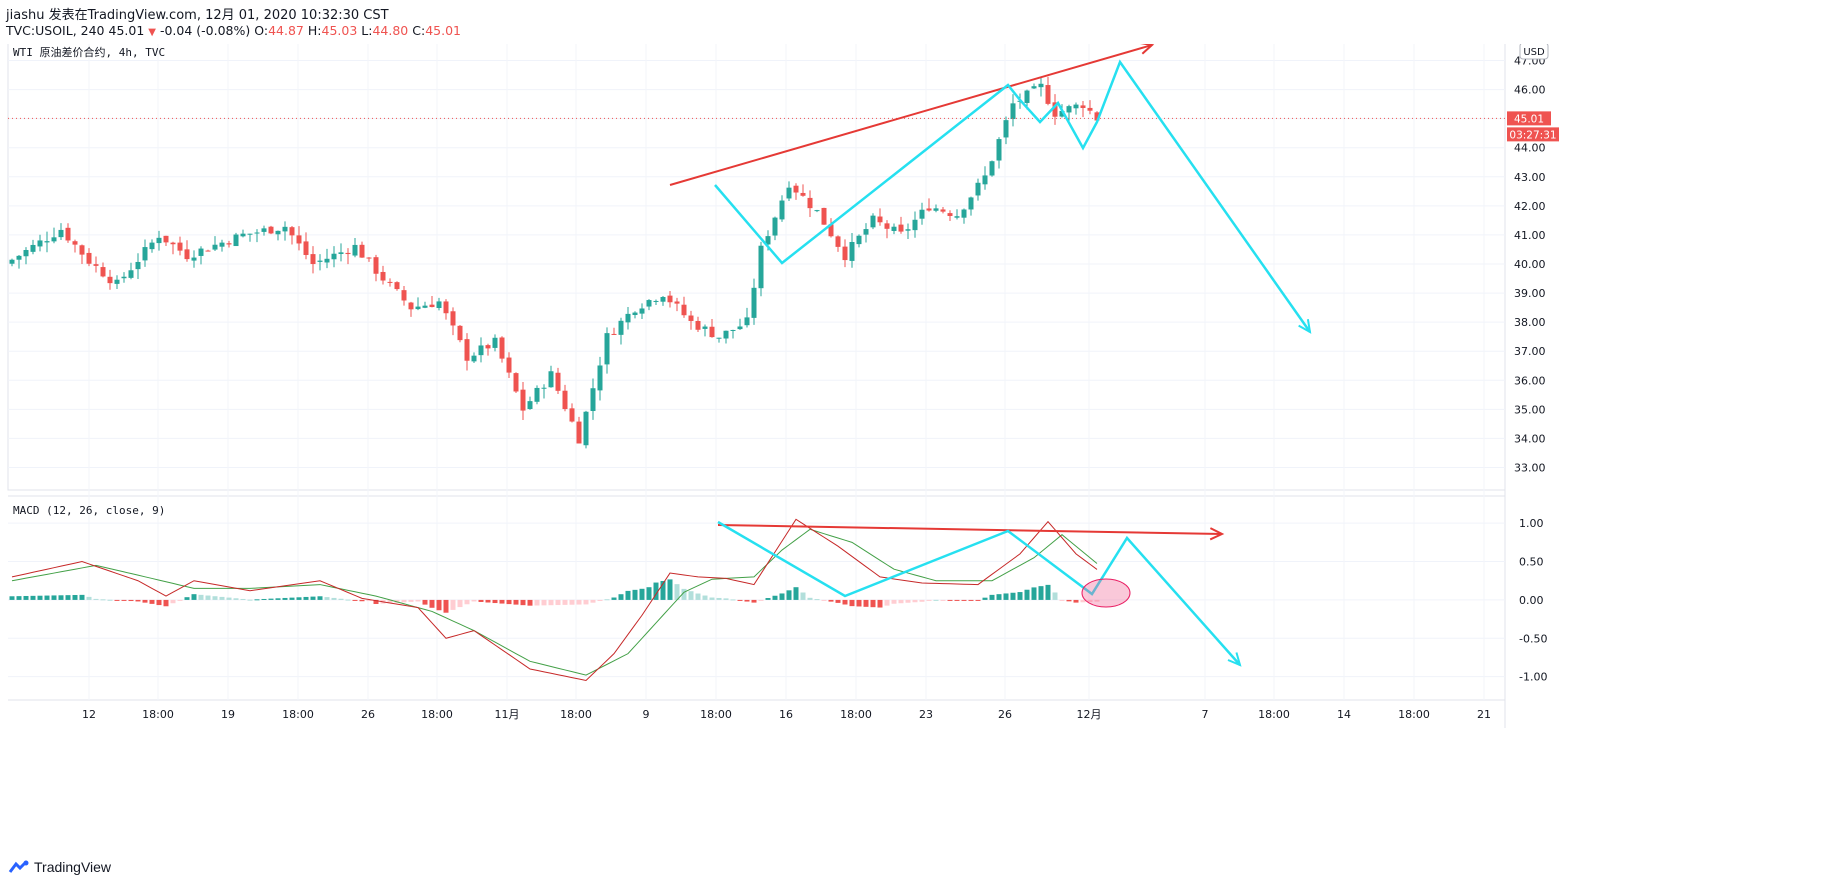  I want to click on macd-y-tick: 1.00, so click(1531, 523).